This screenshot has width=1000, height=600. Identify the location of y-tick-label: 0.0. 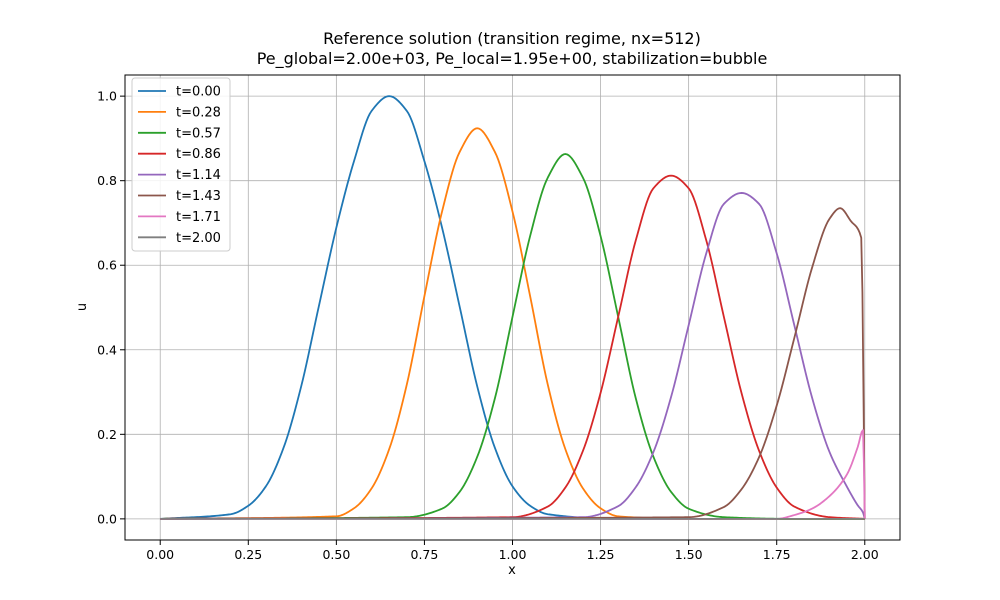
(107, 518).